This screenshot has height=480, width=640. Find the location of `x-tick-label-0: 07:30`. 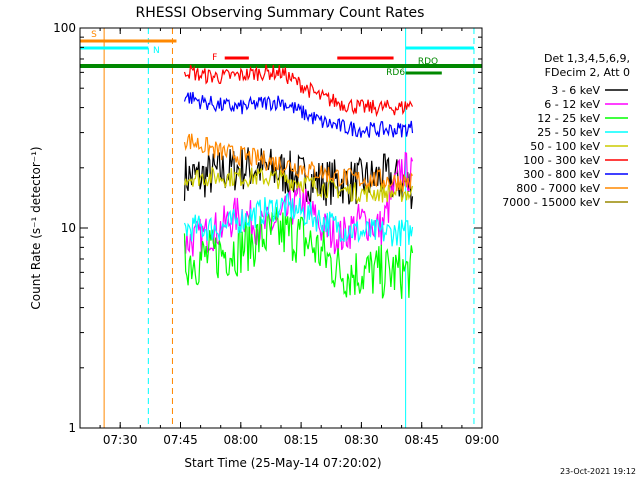

x-tick-label-0: 07:30 is located at coordinates (120, 440).